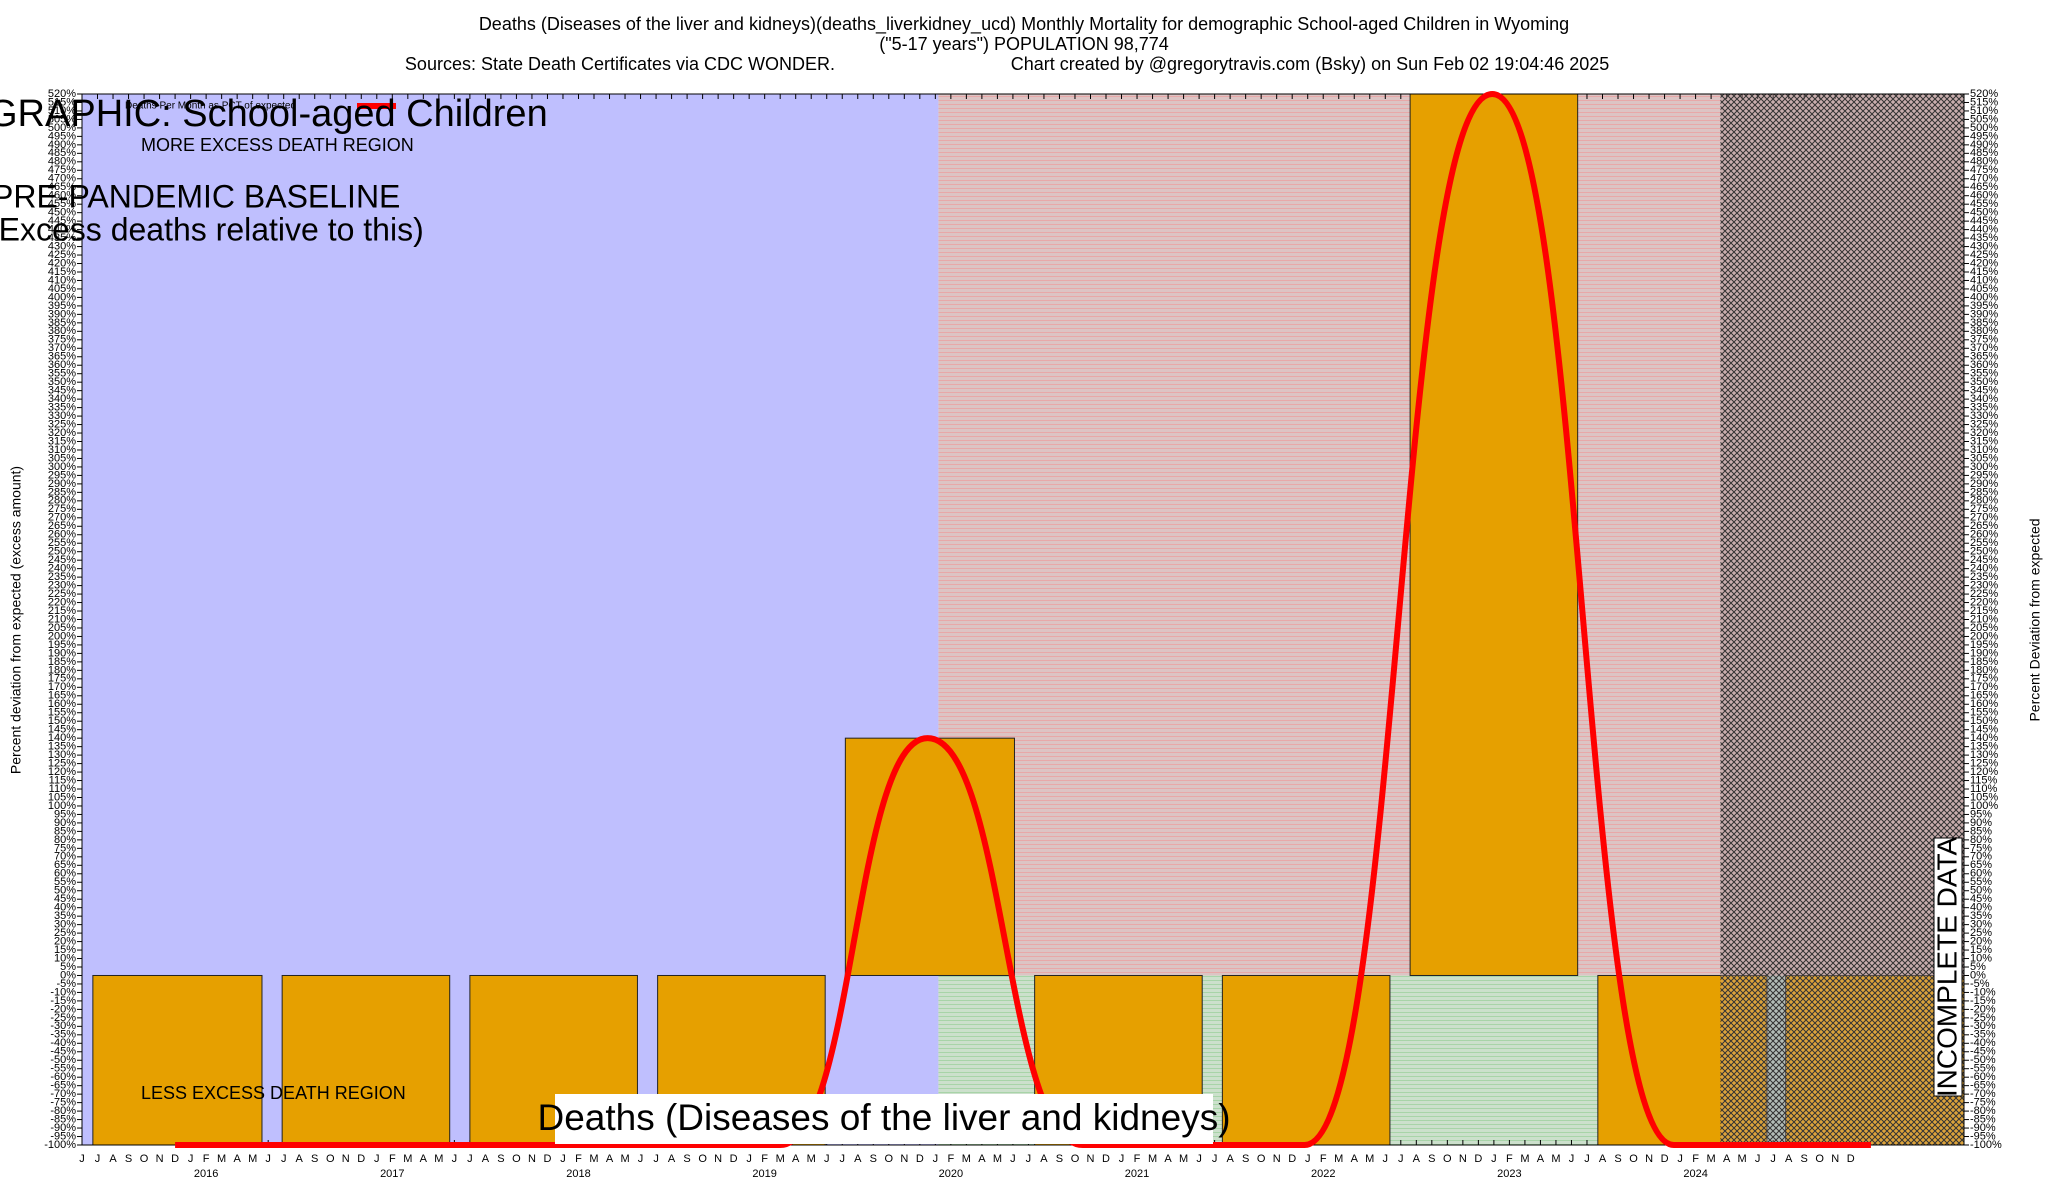 The width and height of the screenshot is (2048, 1200). I want to click on y-tick-label: 400%, so click(62, 297).